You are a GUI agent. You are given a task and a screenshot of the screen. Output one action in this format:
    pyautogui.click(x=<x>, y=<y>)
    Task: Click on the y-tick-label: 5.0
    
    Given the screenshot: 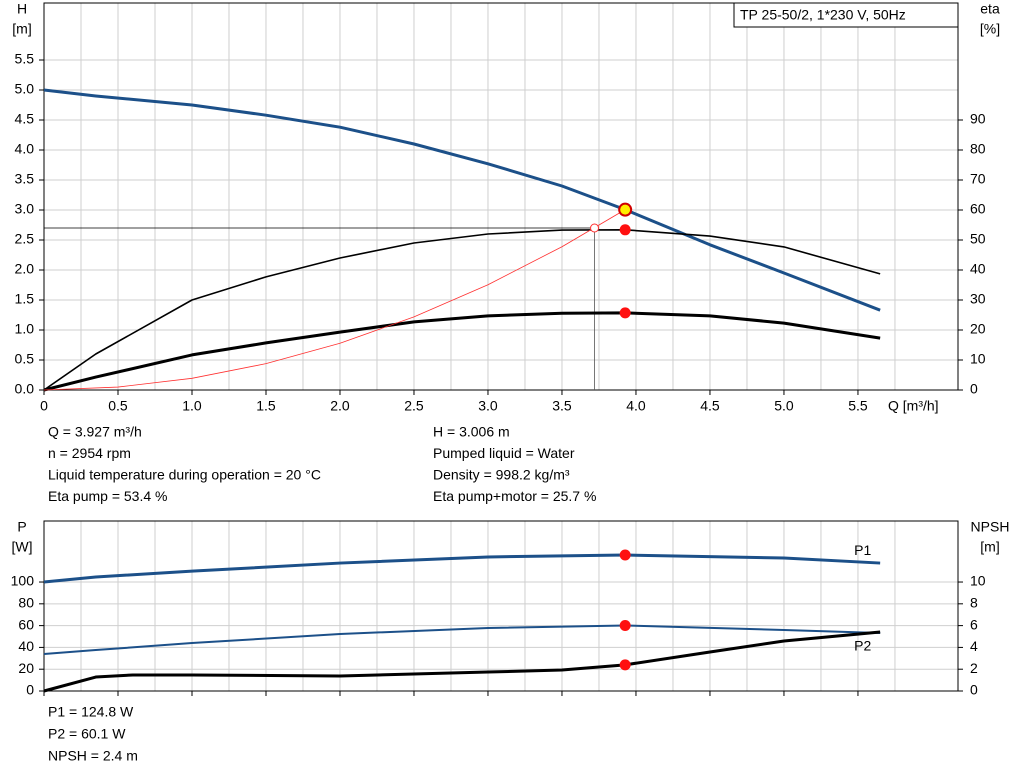 What is the action you would take?
    pyautogui.click(x=25, y=89)
    